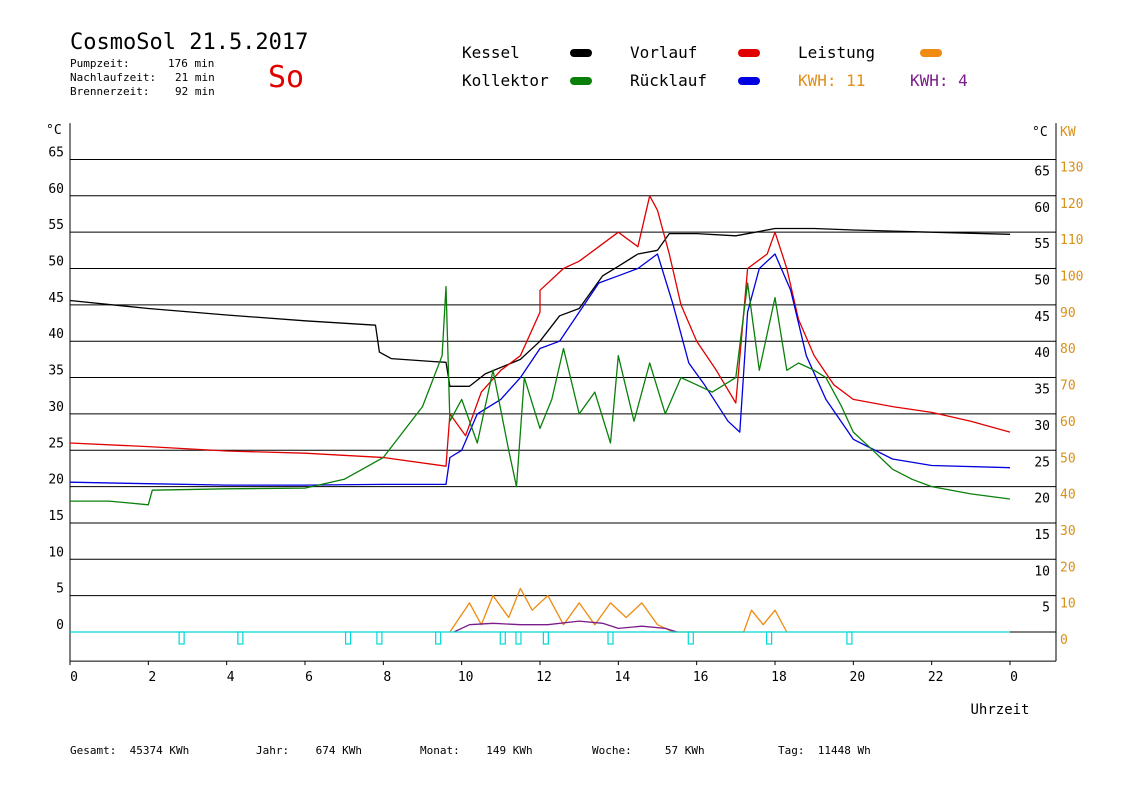 The width and height of the screenshot is (1148, 812). Describe the element at coordinates (387, 677) in the screenshot. I see `x-tick-4: 8` at that location.